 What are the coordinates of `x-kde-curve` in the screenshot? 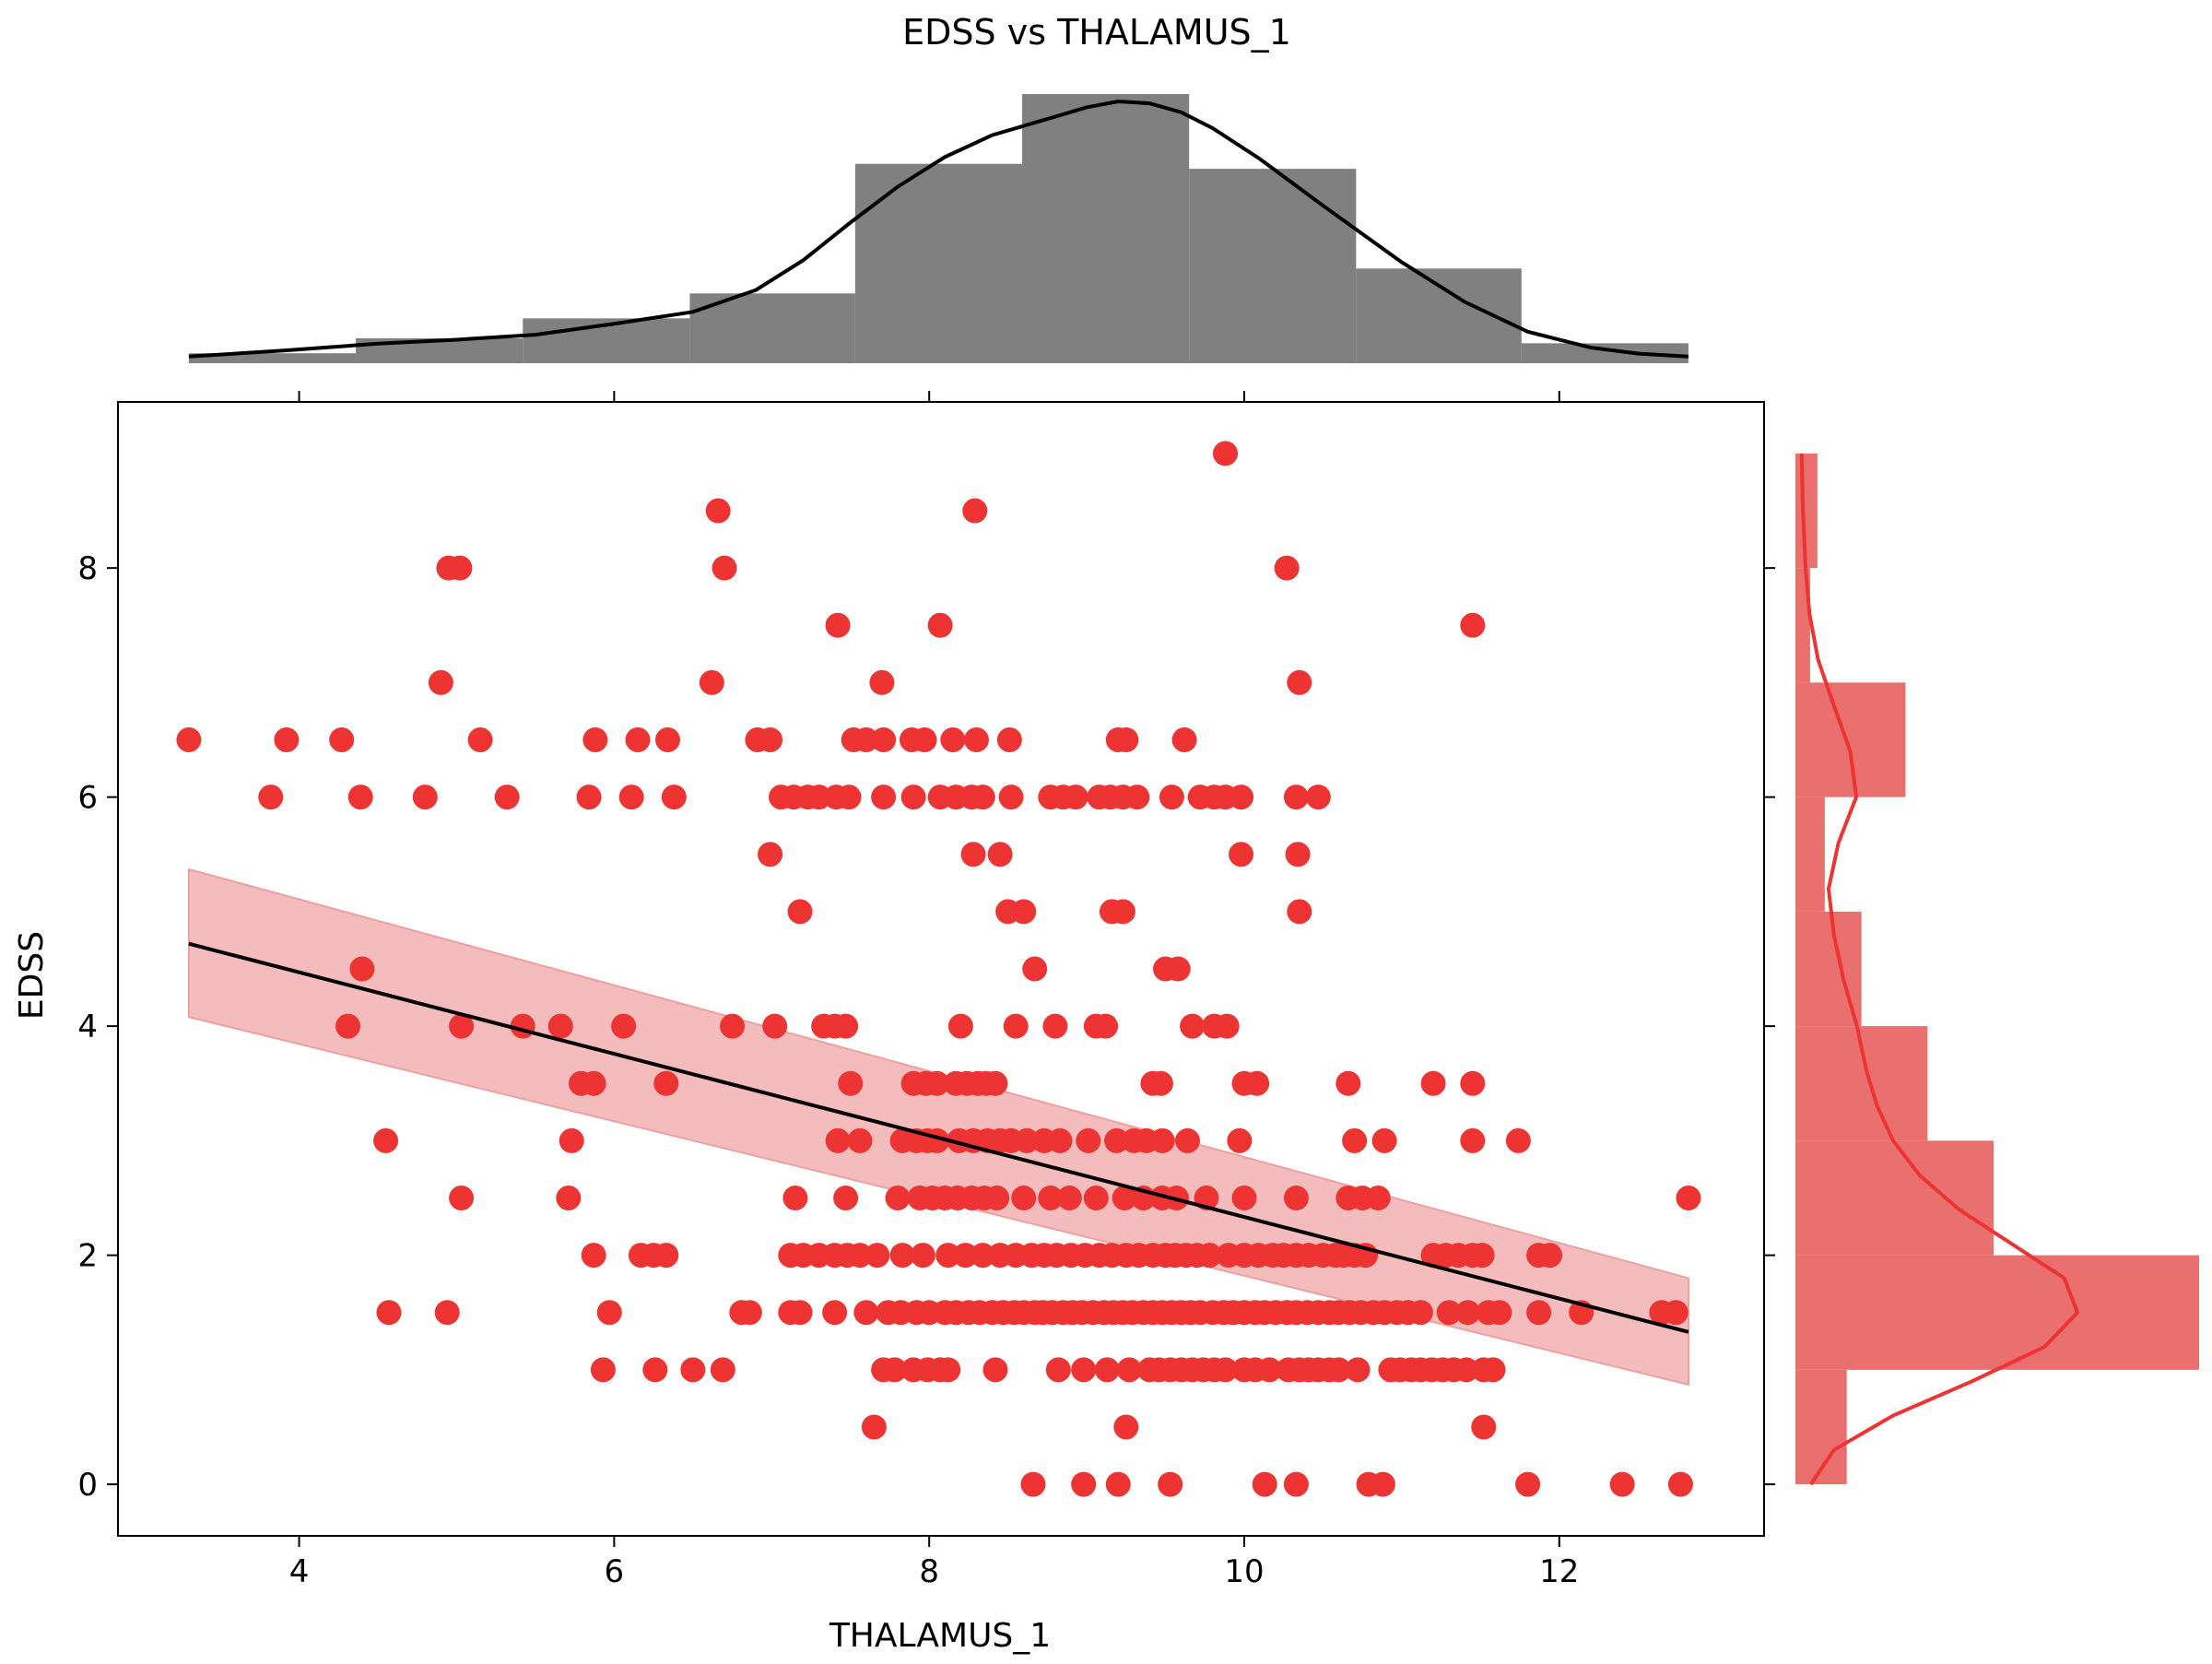 It's located at (938, 229).